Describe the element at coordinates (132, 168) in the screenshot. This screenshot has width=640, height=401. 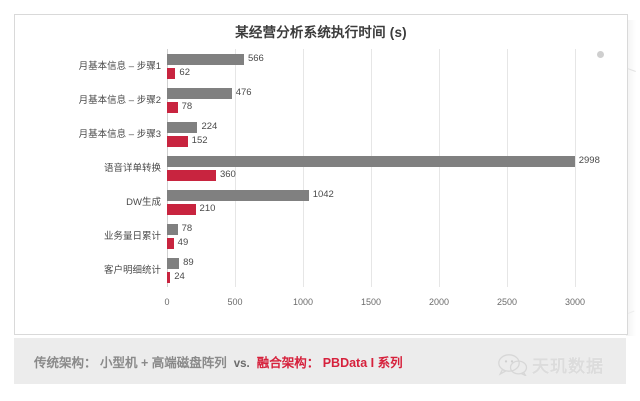
I see `category-label: 语音详单转换` at that location.